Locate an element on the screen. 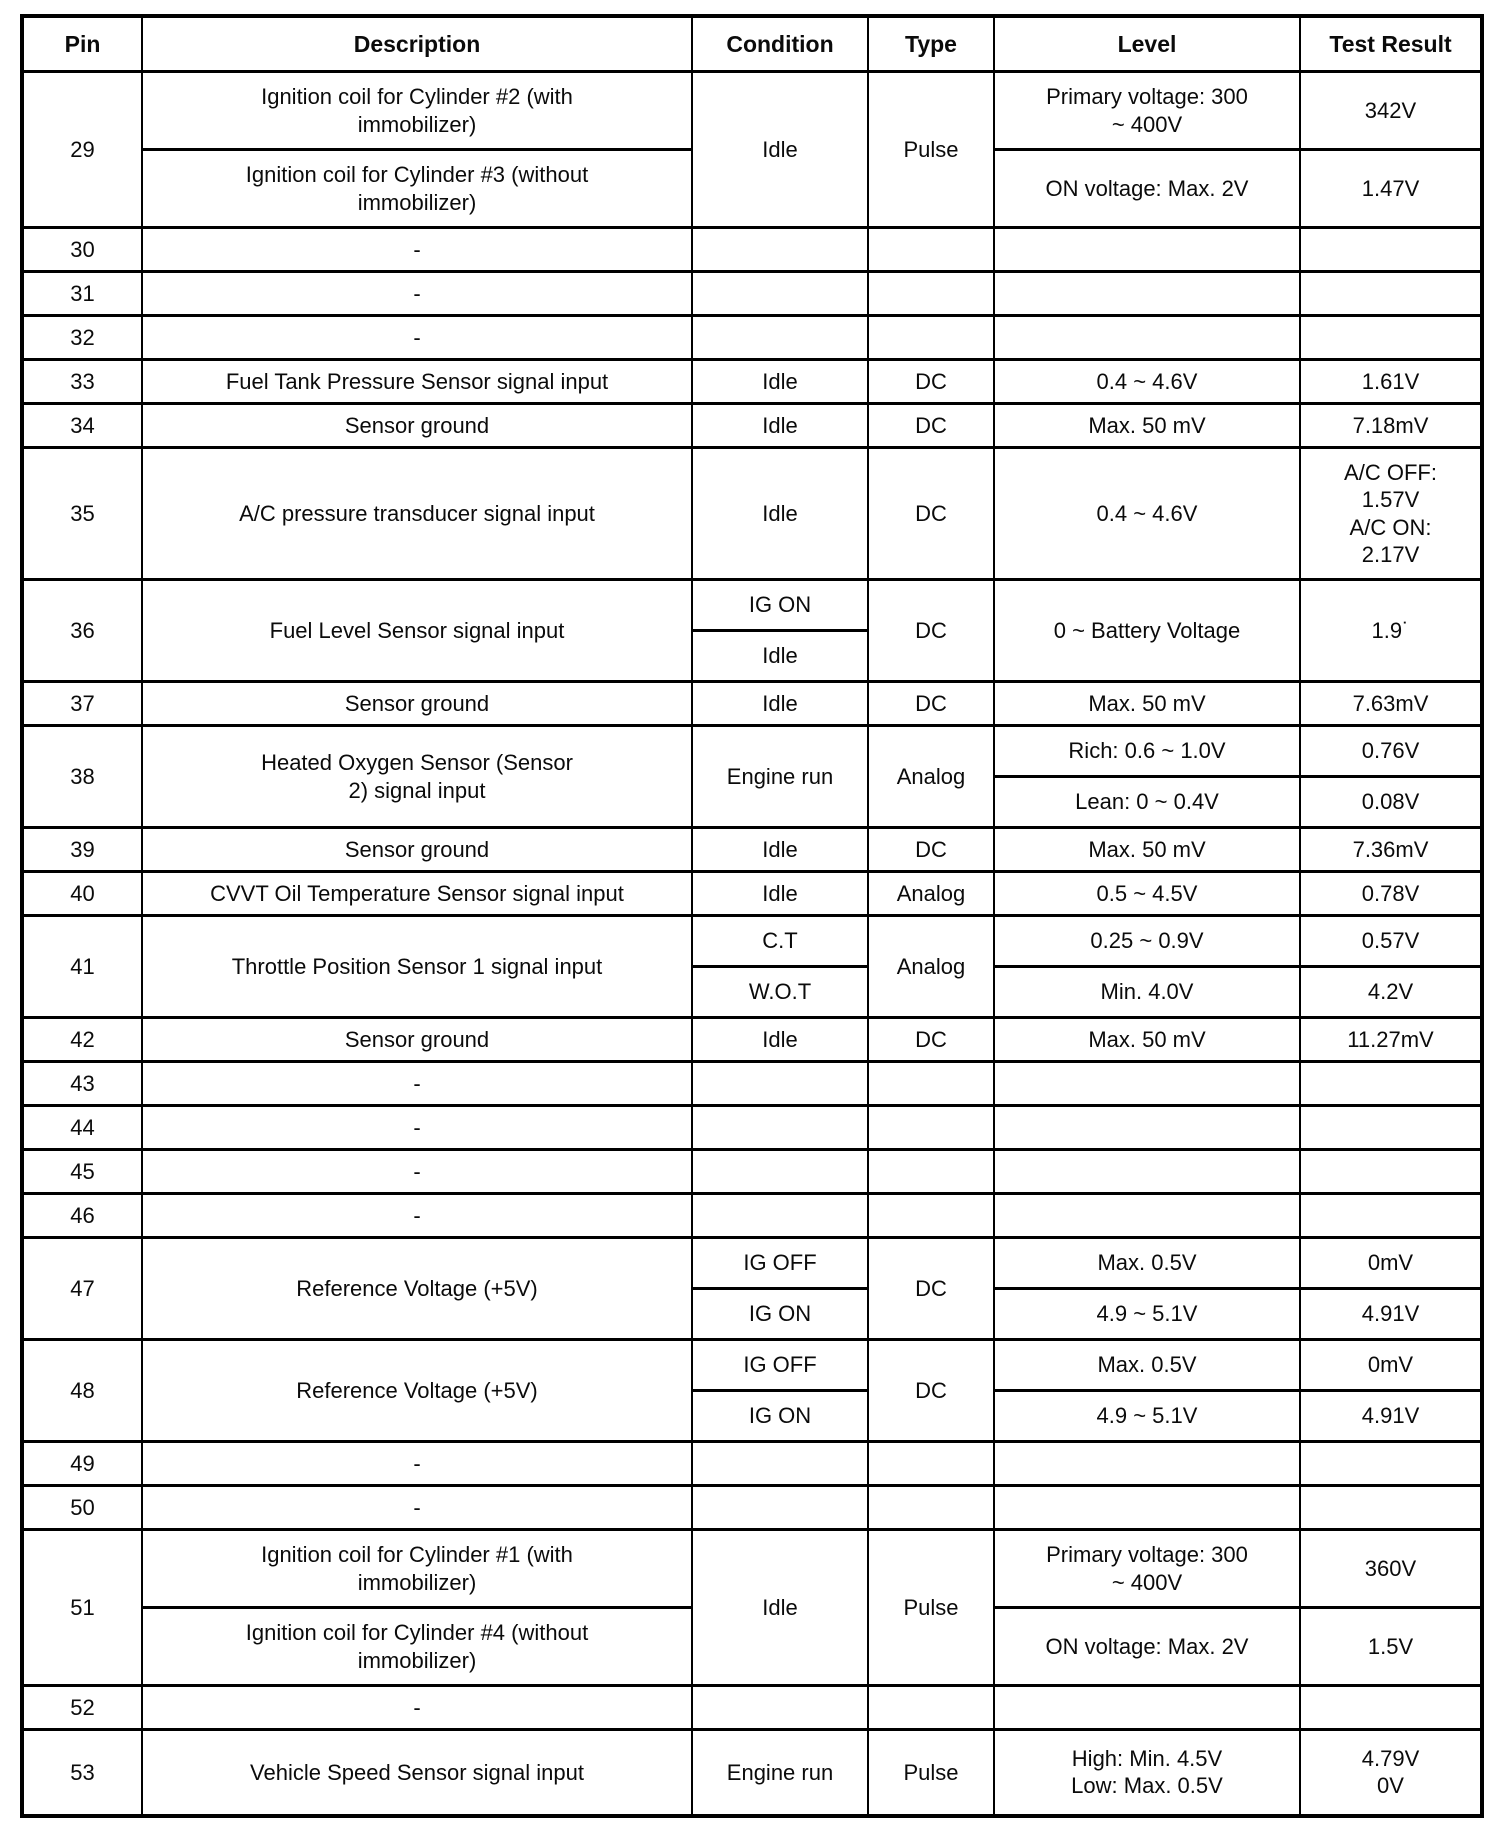 Image resolution: width=1504 pixels, height=1832 pixels. table-row-pin-46: 46 - is located at coordinates (752, 1215).